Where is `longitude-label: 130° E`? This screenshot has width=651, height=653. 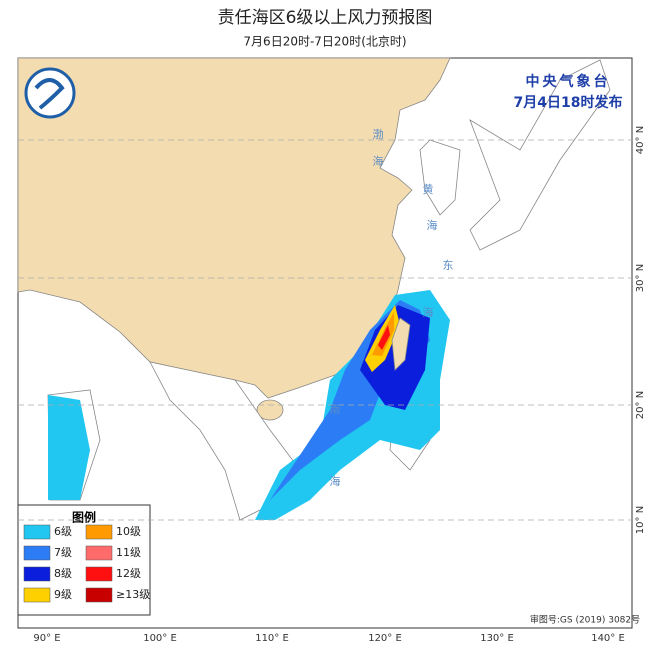
longitude-label: 130° E is located at coordinates (497, 638).